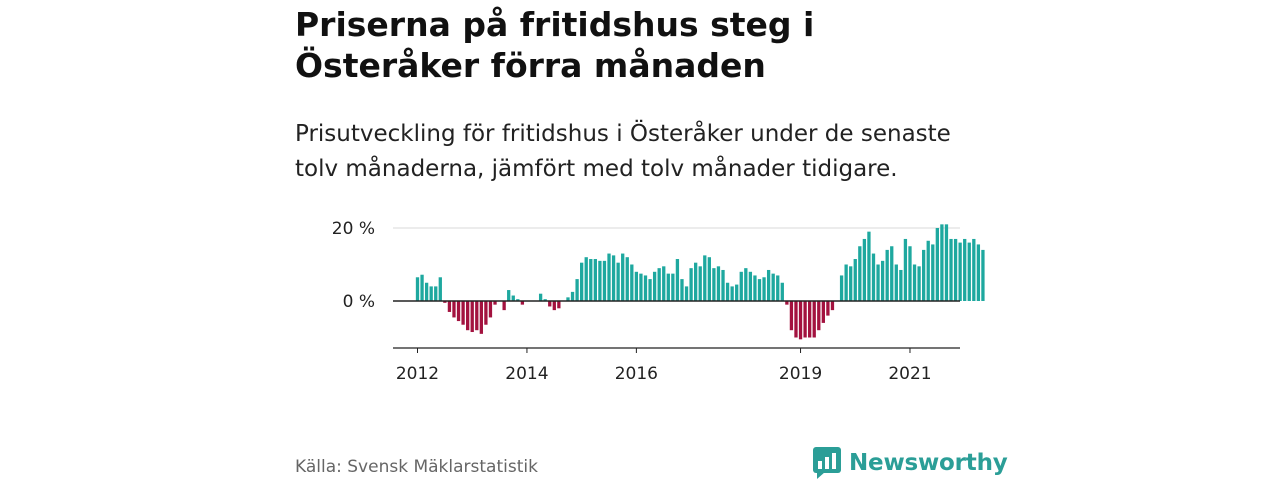 The image size is (1280, 480). What do you see at coordinates (700, 282) in the screenshot?
I see `bars` at bounding box center [700, 282].